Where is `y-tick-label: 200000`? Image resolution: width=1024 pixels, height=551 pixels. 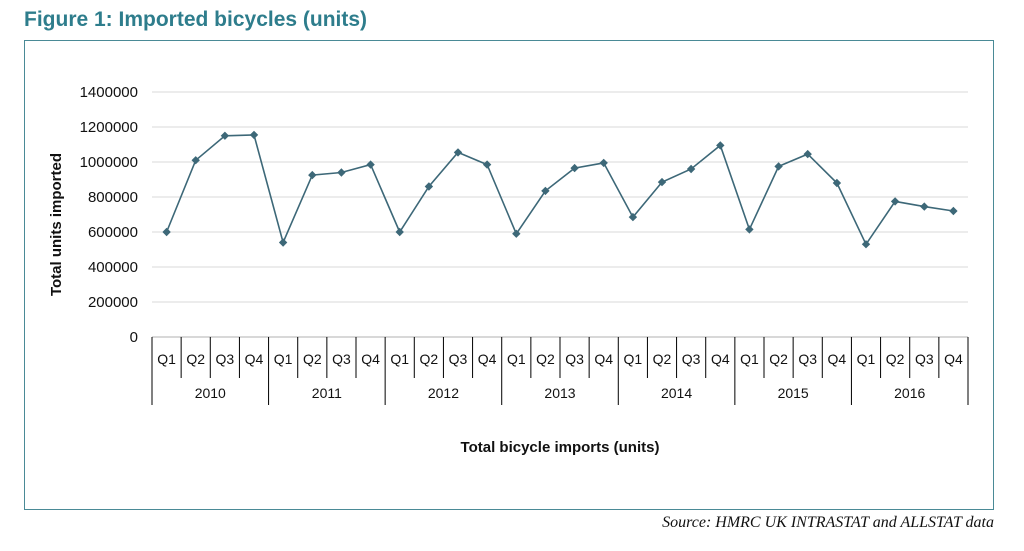 y-tick-label: 200000 is located at coordinates (113, 302).